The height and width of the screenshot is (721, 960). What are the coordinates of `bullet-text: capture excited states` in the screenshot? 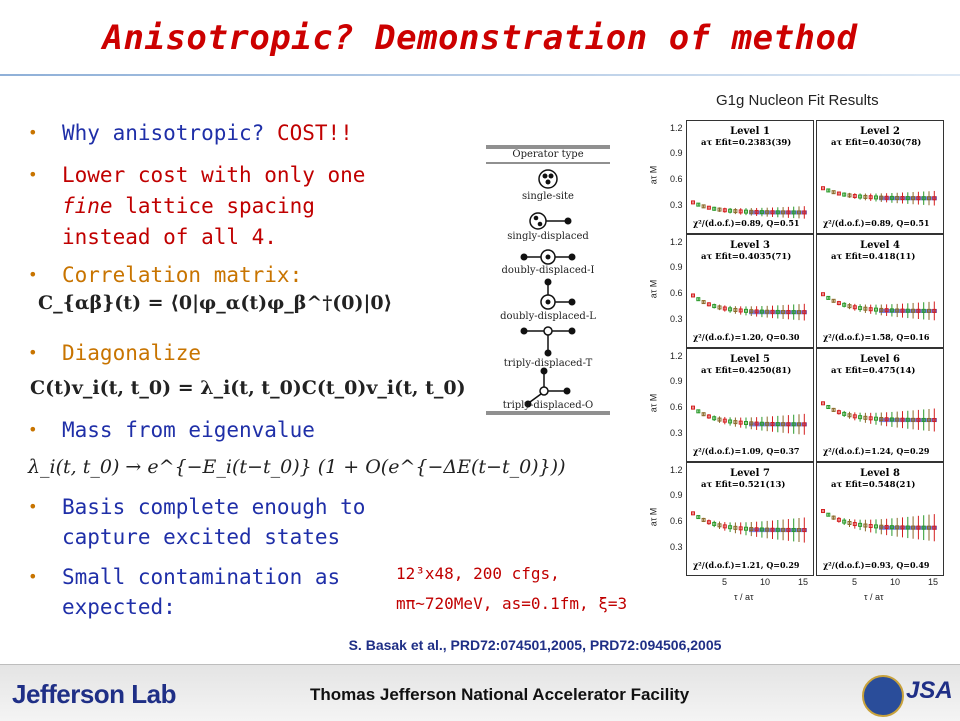 It's located at (201, 537).